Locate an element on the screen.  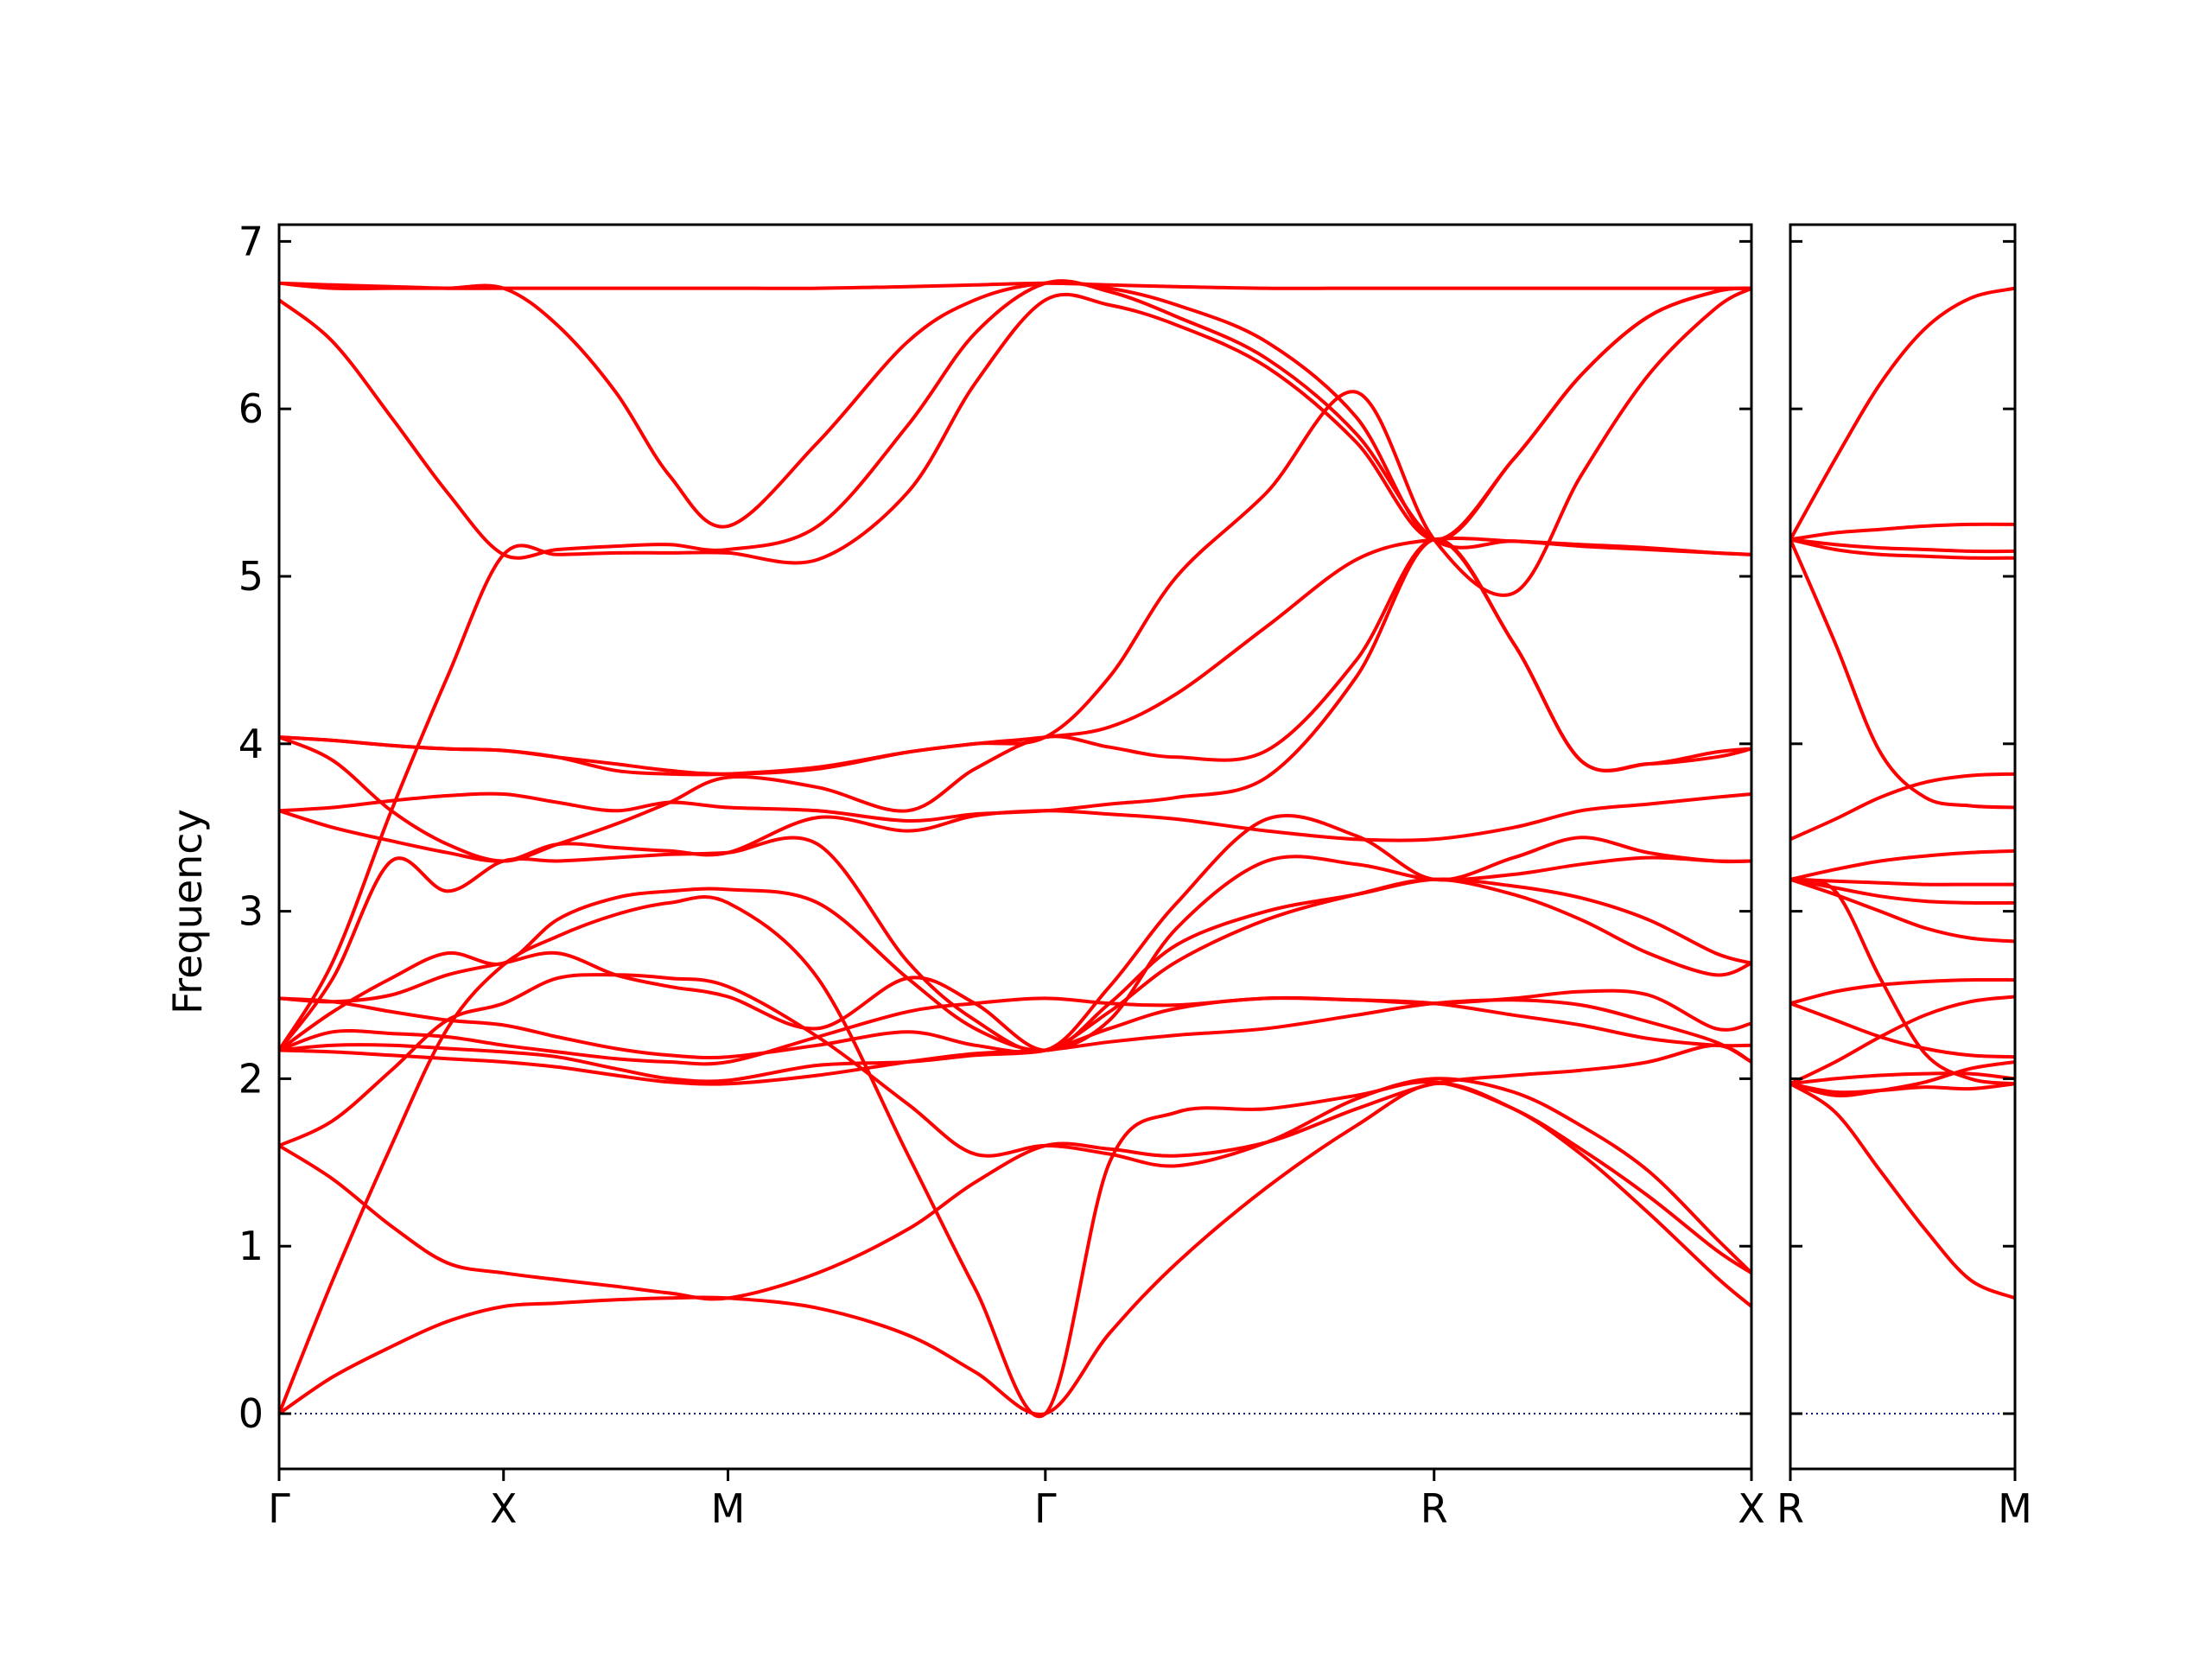
y-tick-label: 6 is located at coordinates (251, 408).